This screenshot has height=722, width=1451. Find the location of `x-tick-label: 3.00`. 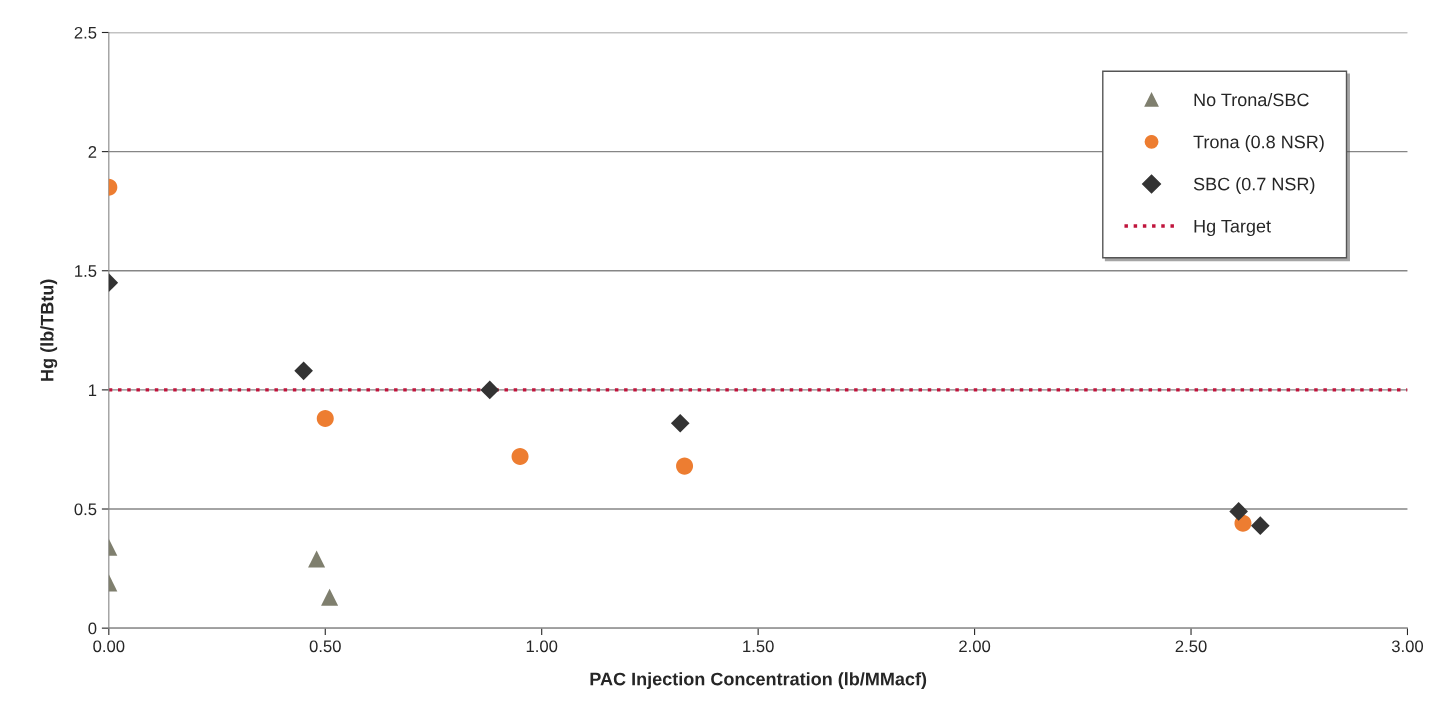

x-tick-label: 3.00 is located at coordinates (1407, 646).